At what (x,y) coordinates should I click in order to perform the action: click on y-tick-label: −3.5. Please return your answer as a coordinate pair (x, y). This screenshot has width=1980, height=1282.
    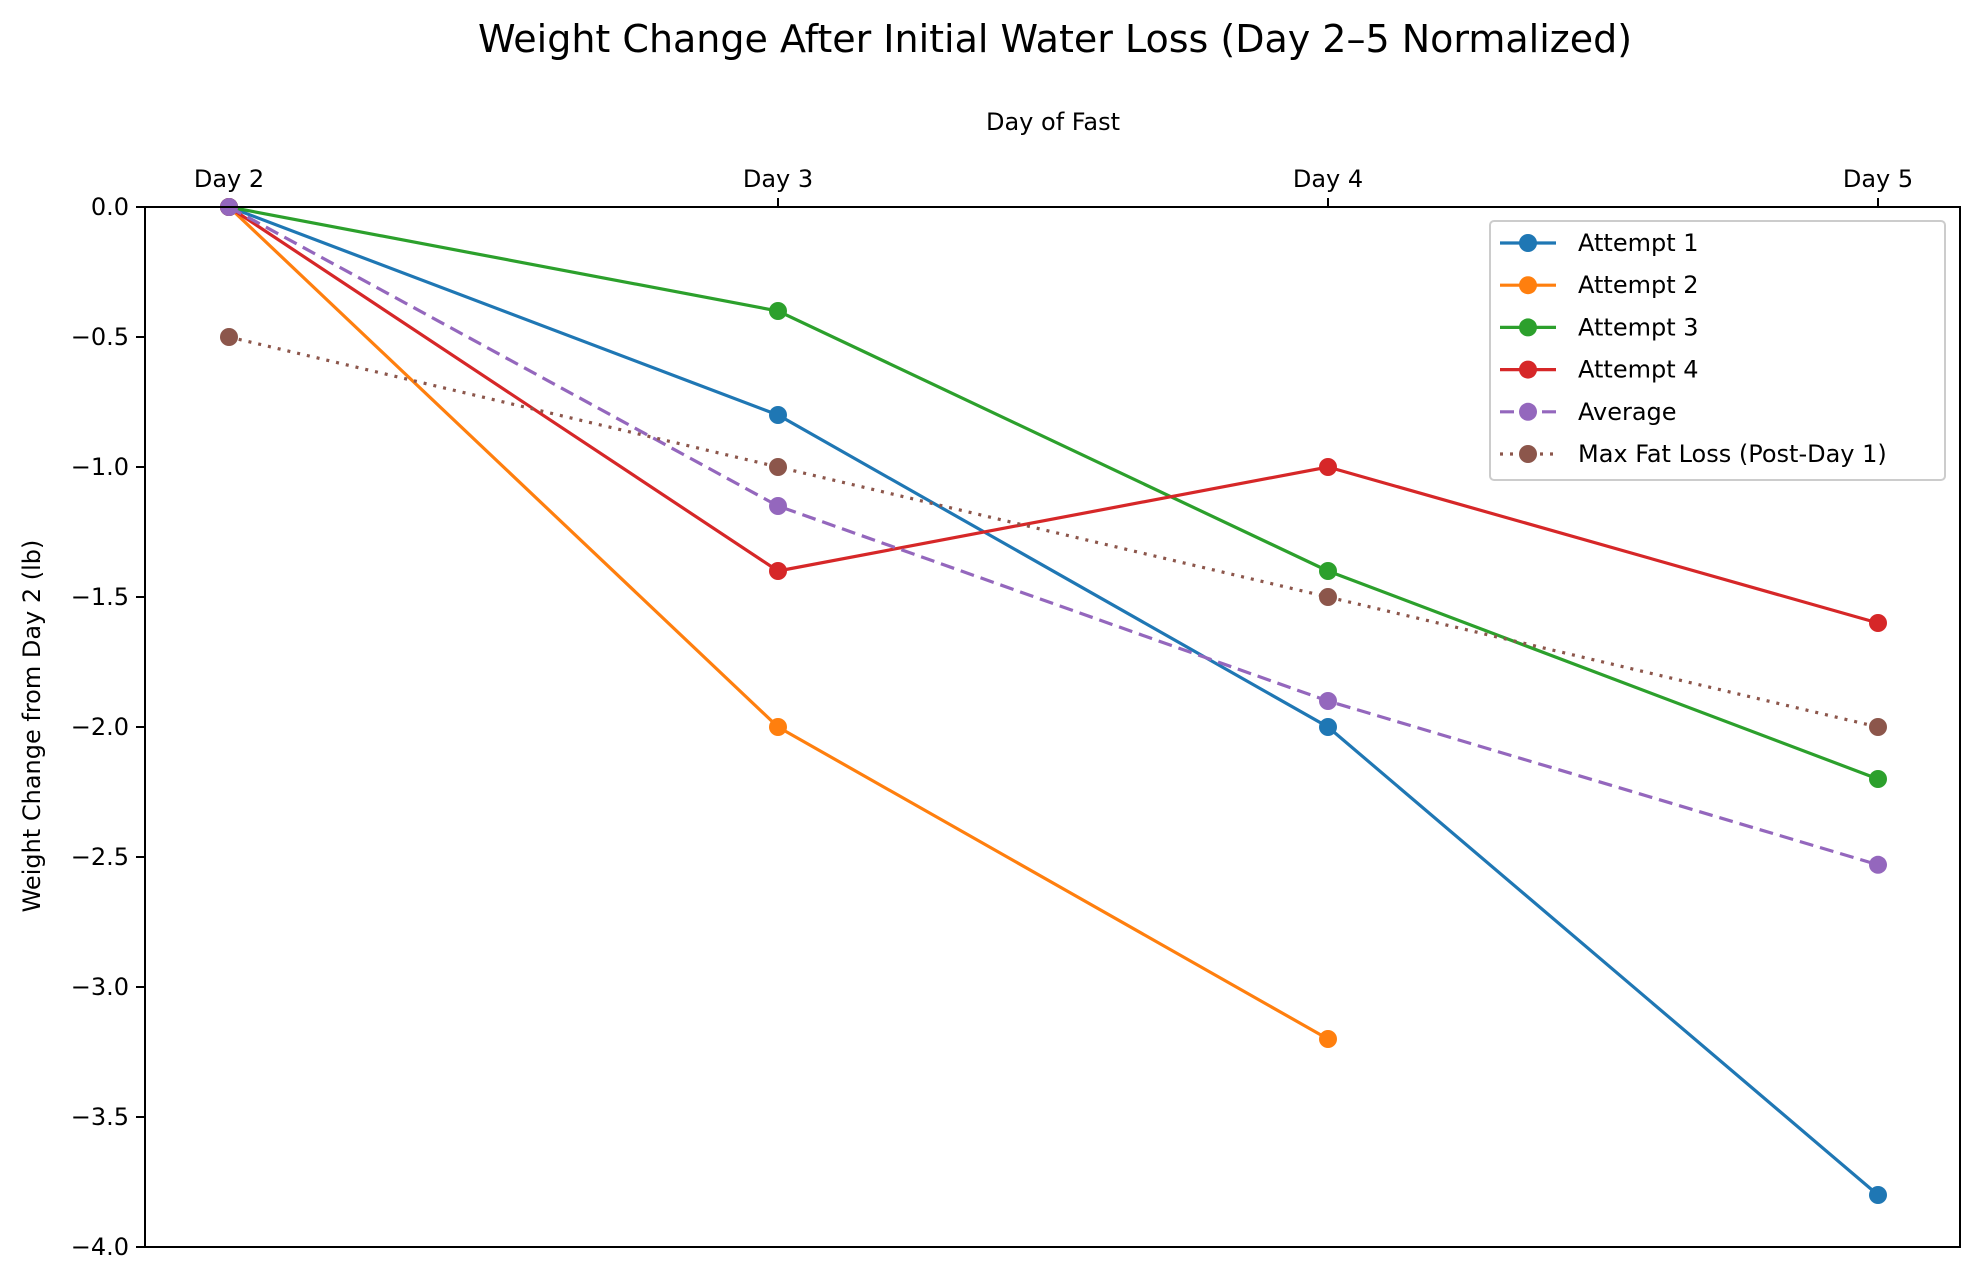
    Looking at the image, I should click on (100, 1117).